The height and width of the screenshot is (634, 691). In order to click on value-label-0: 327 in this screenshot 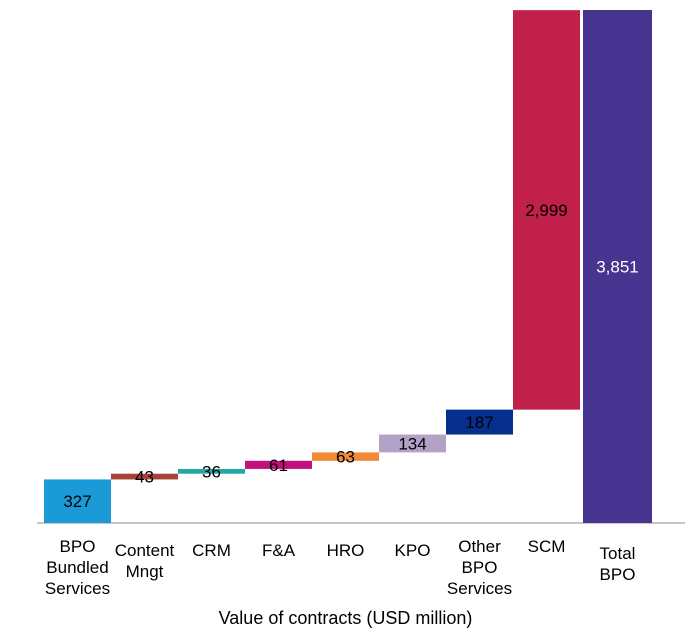, I will do `click(77, 501)`.